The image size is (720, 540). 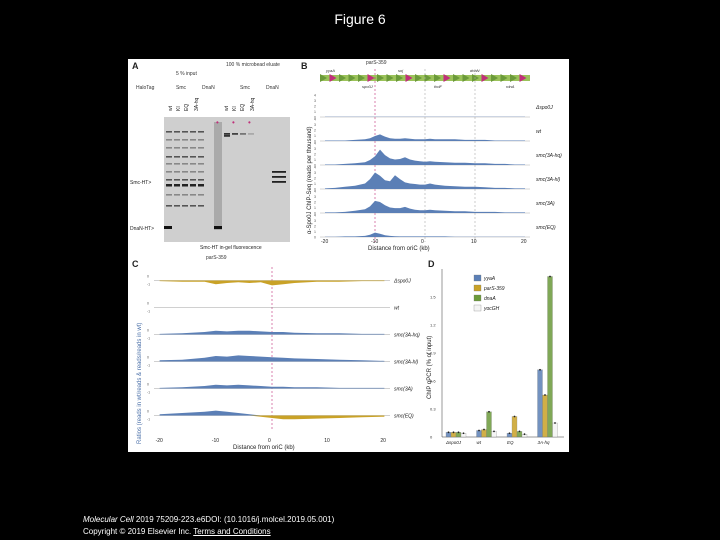 I want to click on track-strain-label: Δspo0J, so click(x=544, y=108).